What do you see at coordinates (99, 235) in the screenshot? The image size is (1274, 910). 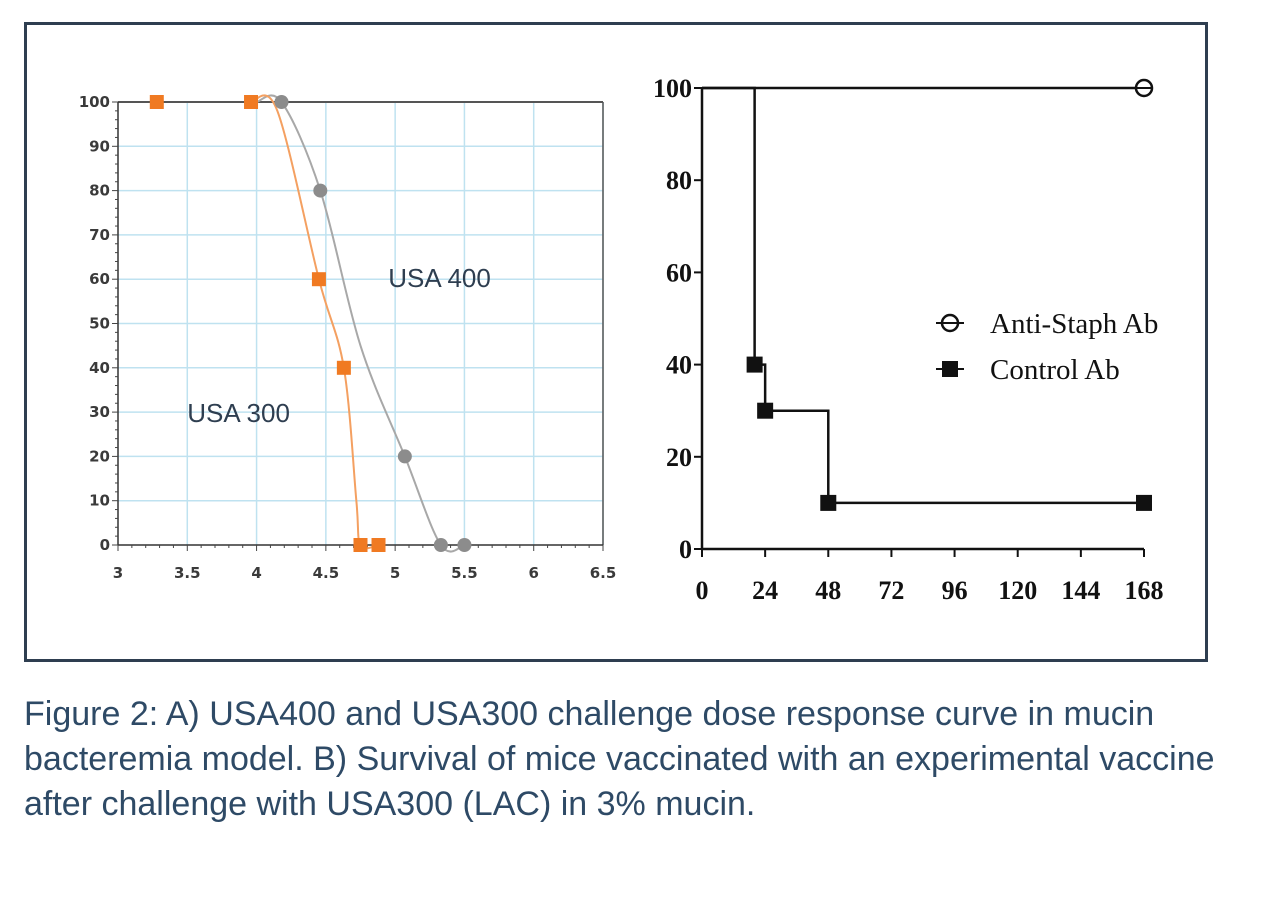 I see `chart-a-y-tick-label: 70` at bounding box center [99, 235].